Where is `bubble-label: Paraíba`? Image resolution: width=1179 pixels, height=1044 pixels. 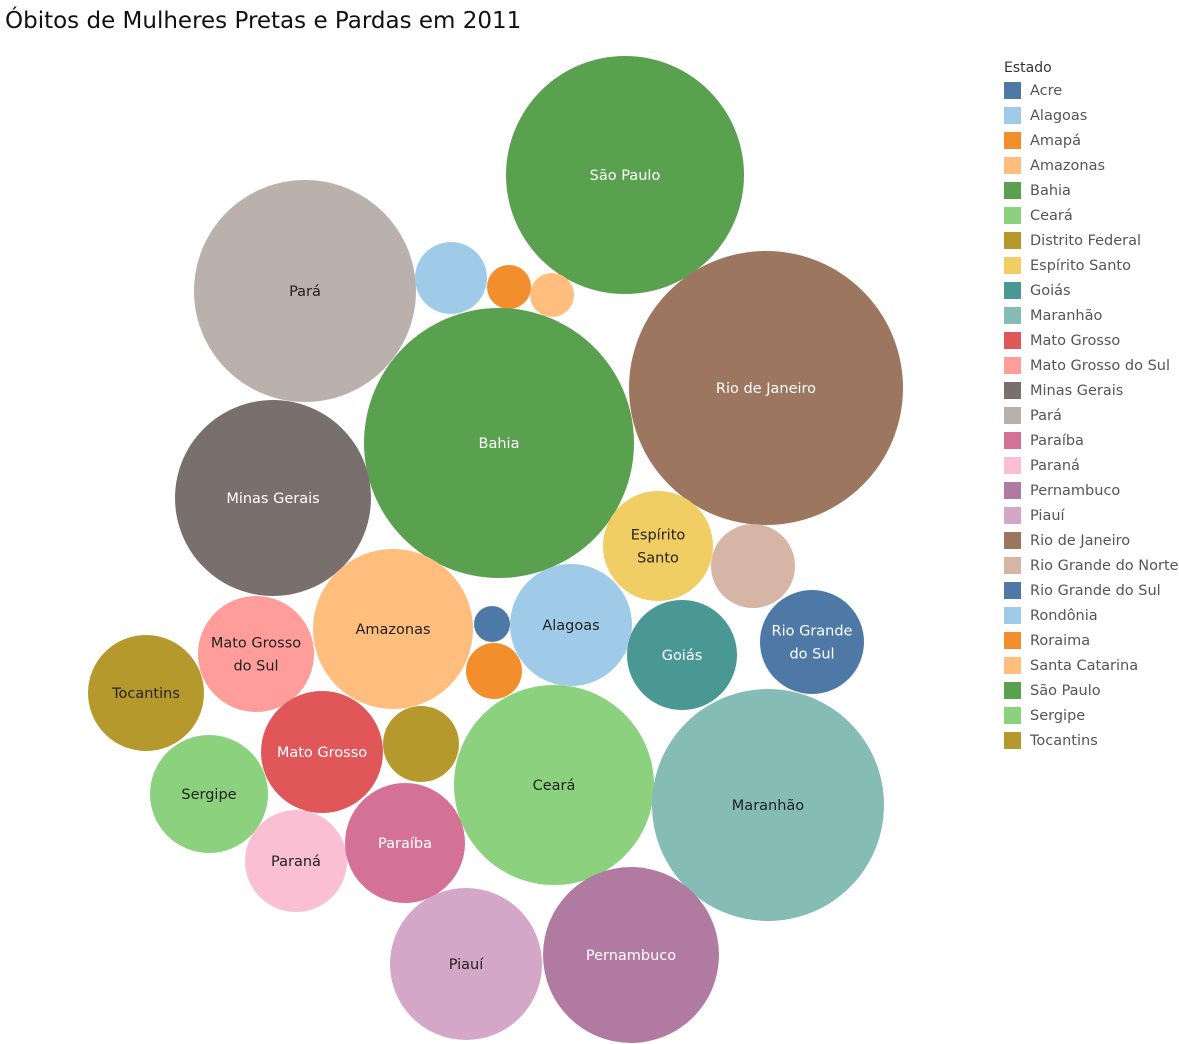 bubble-label: Paraíba is located at coordinates (405, 844).